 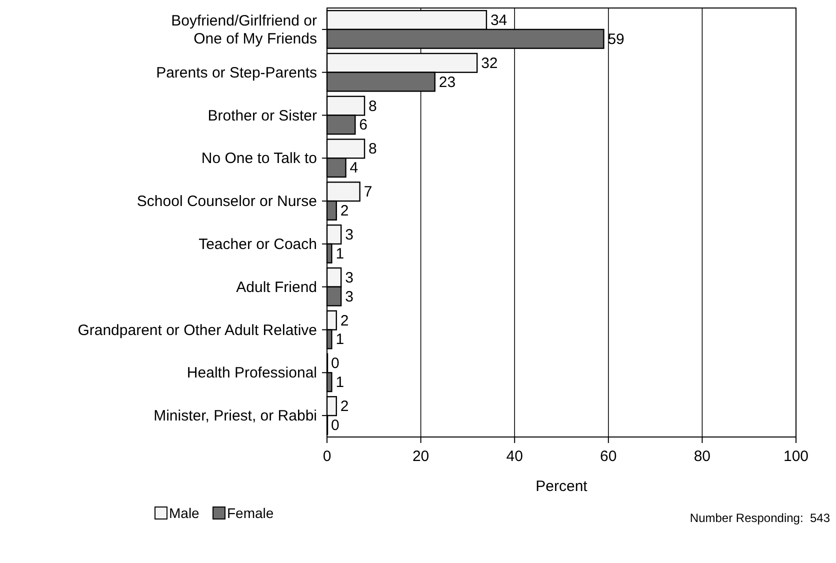 I want to click on y-tick-label: Teacher or Coach, so click(x=257, y=244).